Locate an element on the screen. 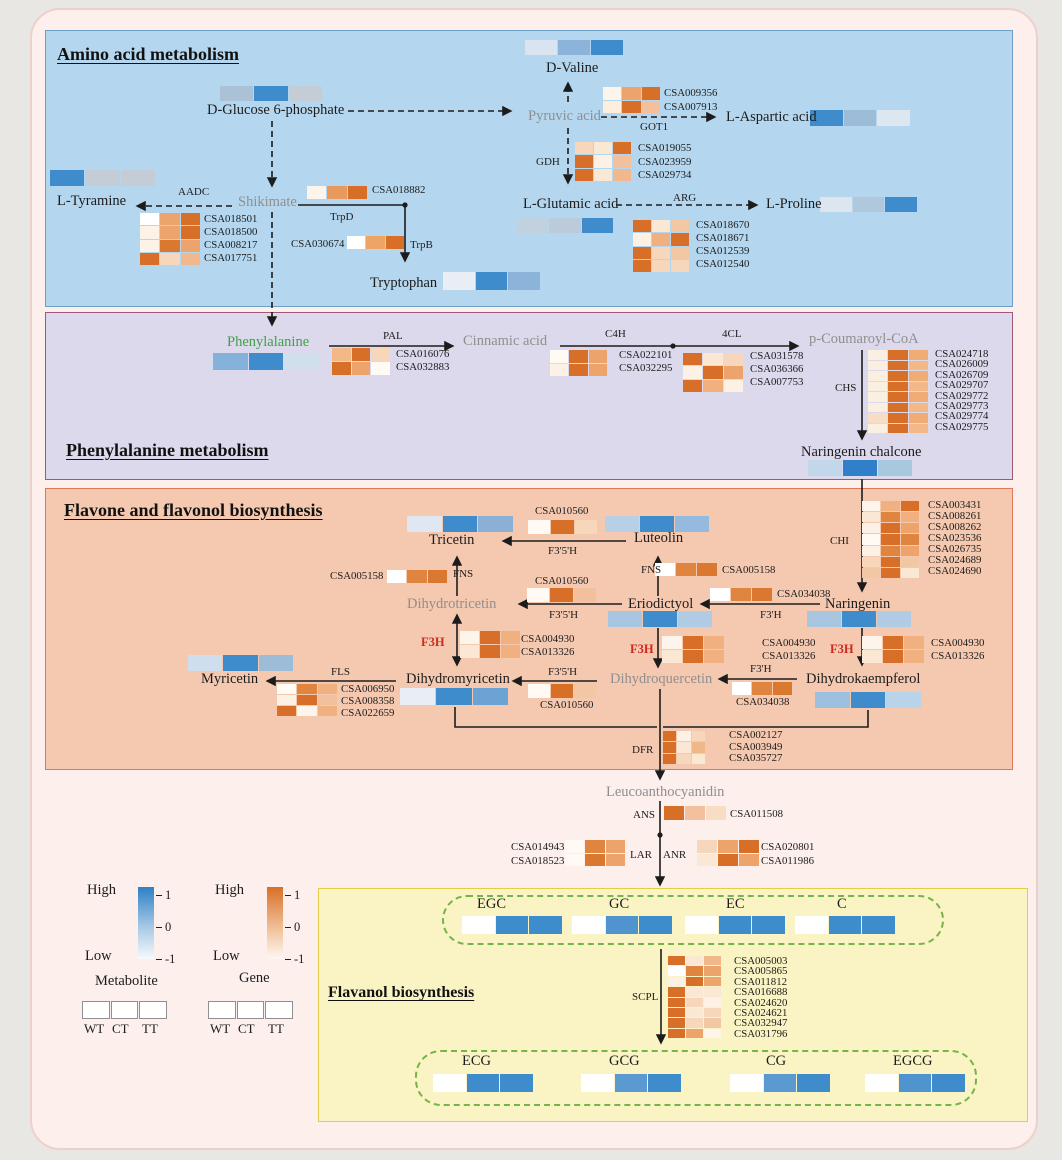  tick-mark is located at coordinates (288, 895).